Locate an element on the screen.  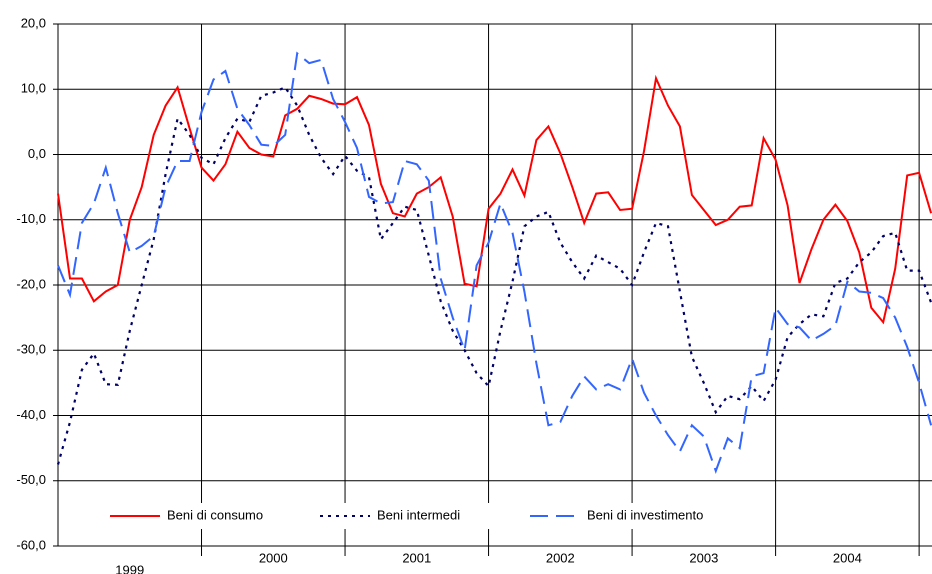
legend-box is located at coordinates (422, 516).